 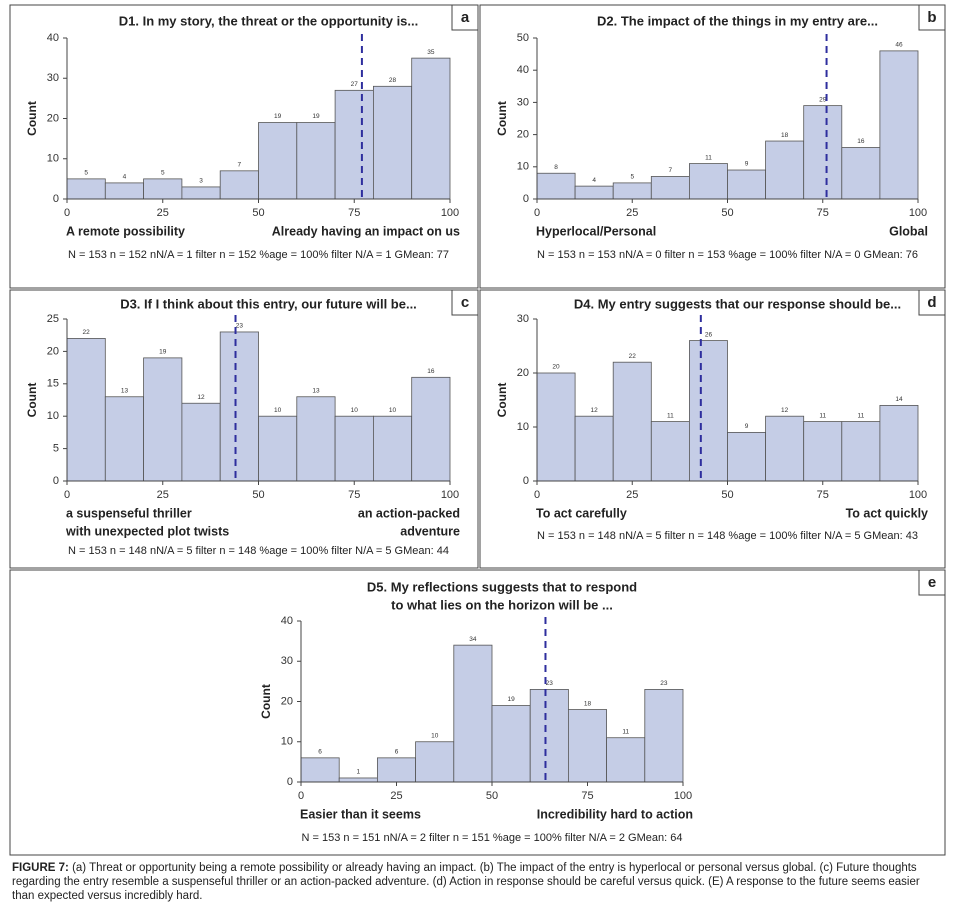 I want to click on value-label: 6, so click(x=320, y=752).